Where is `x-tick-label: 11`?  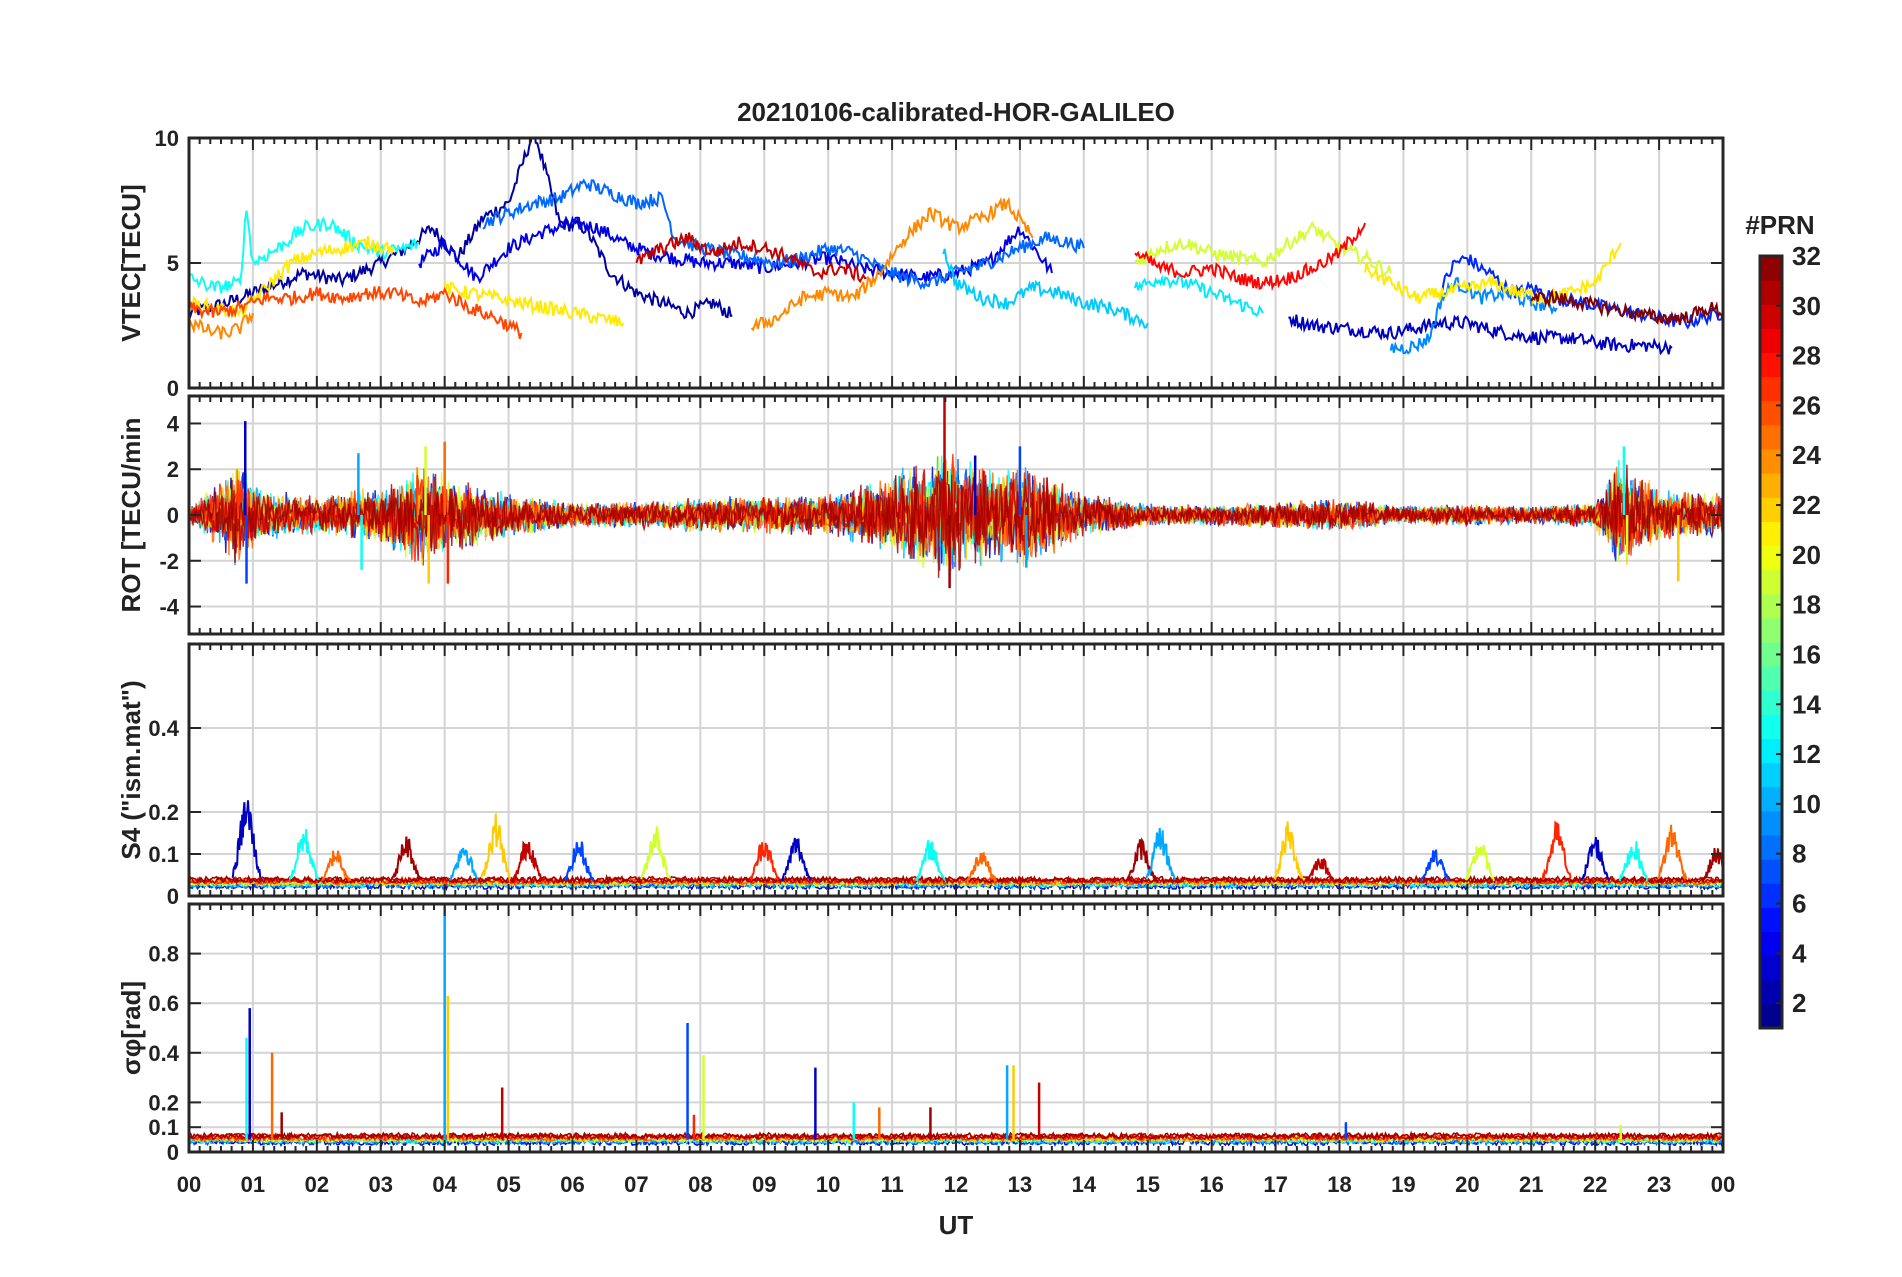
x-tick-label: 11 is located at coordinates (891, 1184).